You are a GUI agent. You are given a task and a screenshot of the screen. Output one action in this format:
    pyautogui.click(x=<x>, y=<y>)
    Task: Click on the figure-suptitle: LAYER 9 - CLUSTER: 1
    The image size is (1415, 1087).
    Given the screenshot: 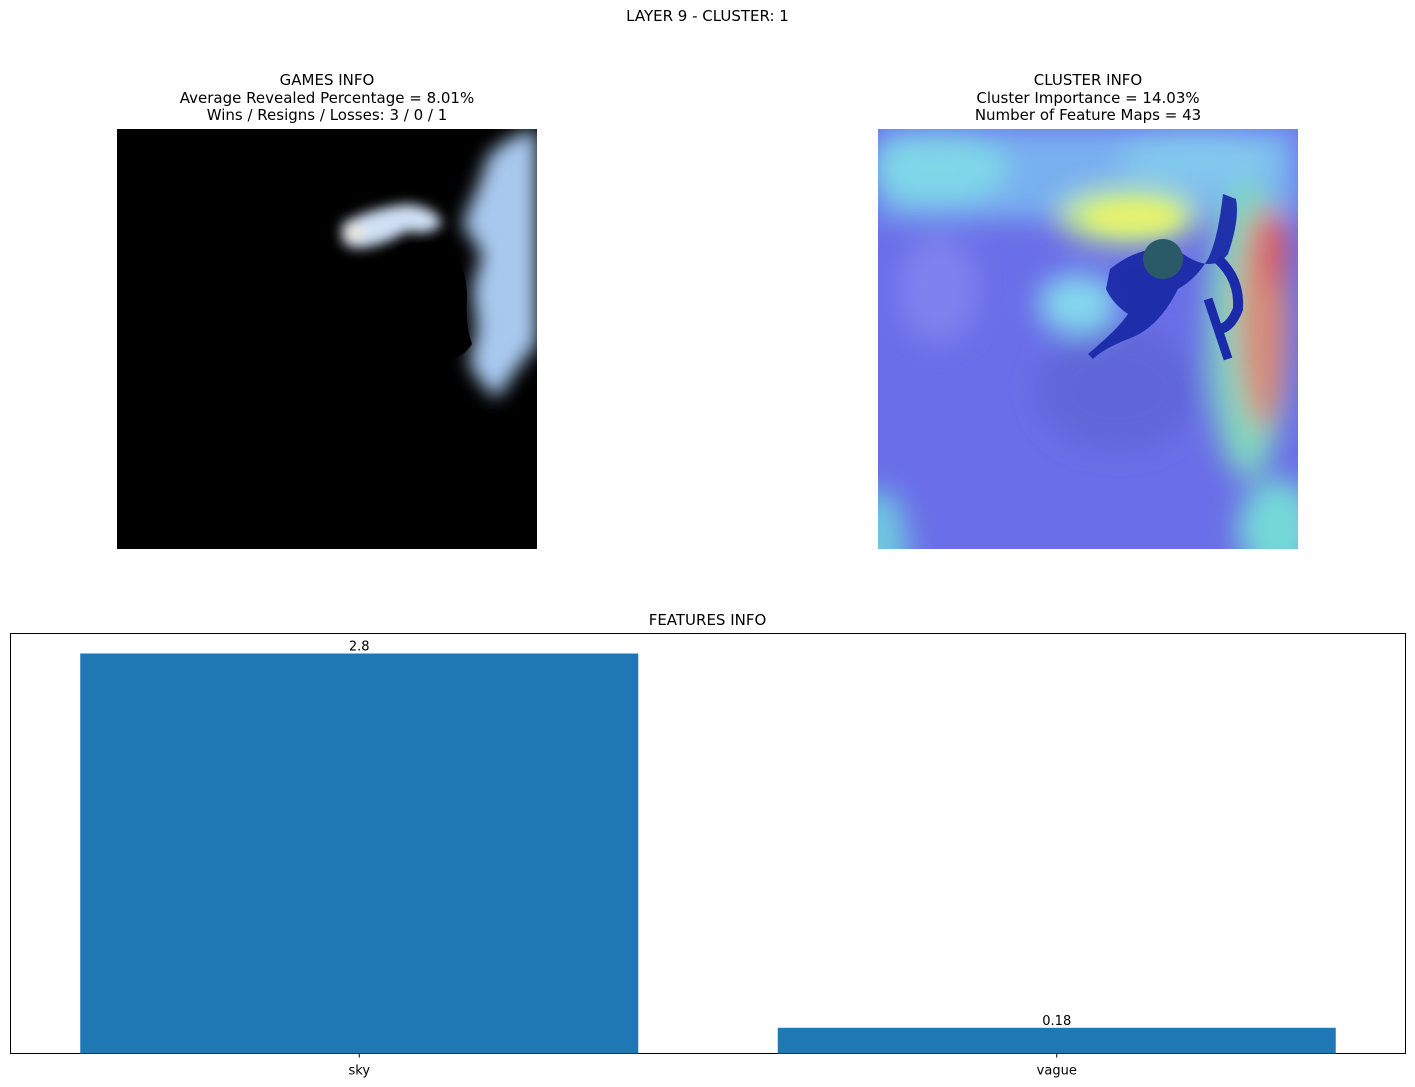 What is the action you would take?
    pyautogui.click(x=707, y=16)
    